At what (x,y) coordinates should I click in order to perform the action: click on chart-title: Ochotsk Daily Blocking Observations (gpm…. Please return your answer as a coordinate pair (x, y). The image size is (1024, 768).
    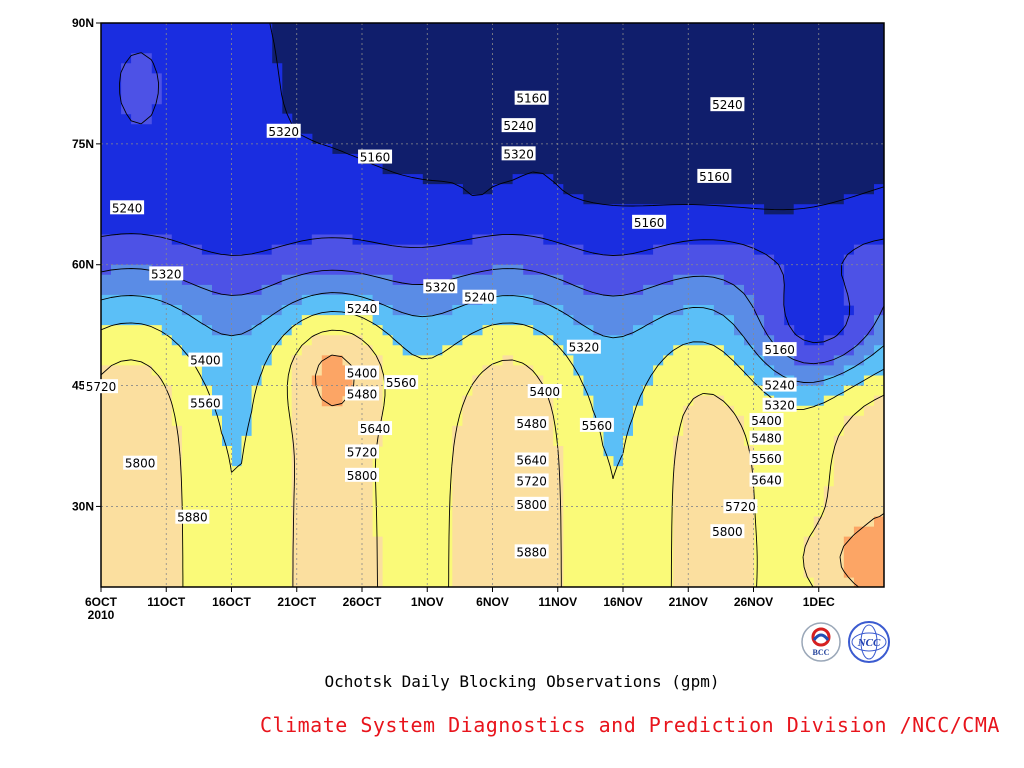
    Looking at the image, I should click on (522, 681).